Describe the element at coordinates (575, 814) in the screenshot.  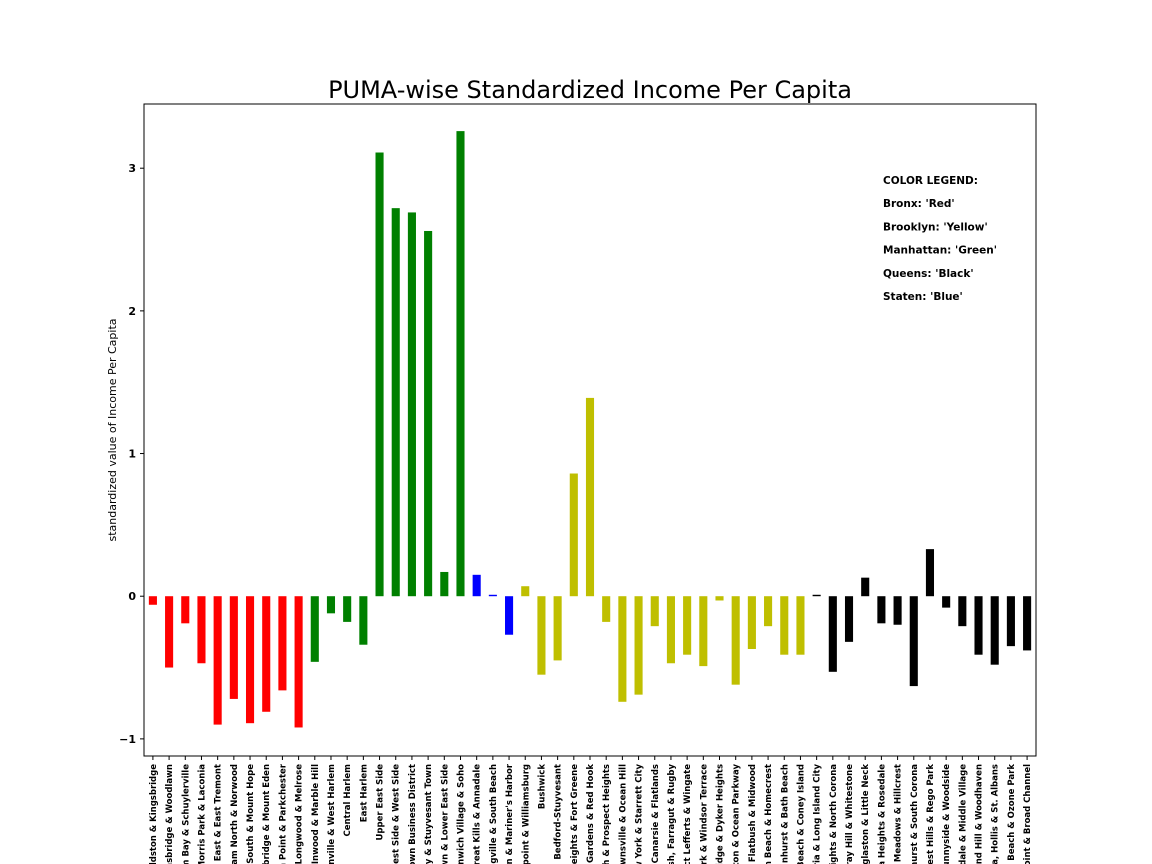
I see `x-tick-label: Heights & Fort Greene` at that location.